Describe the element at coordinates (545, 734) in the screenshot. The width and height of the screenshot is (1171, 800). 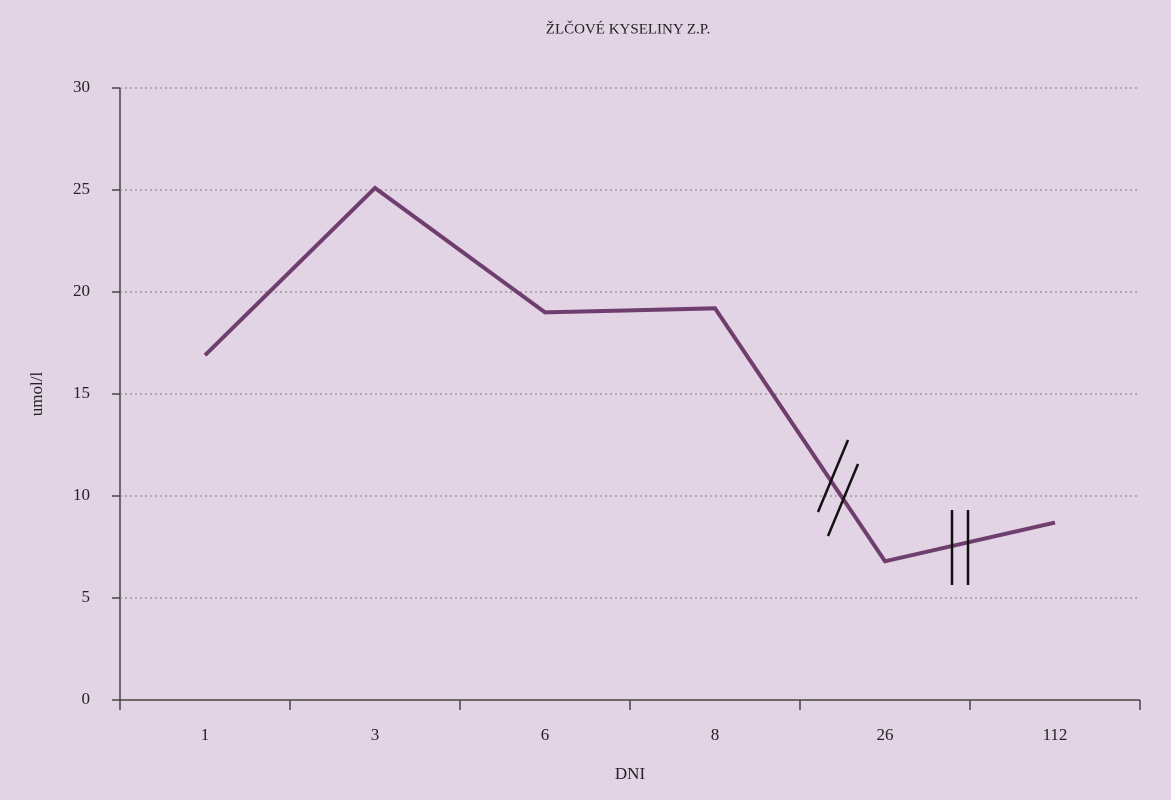
I see `x-tick-label: 6` at that location.